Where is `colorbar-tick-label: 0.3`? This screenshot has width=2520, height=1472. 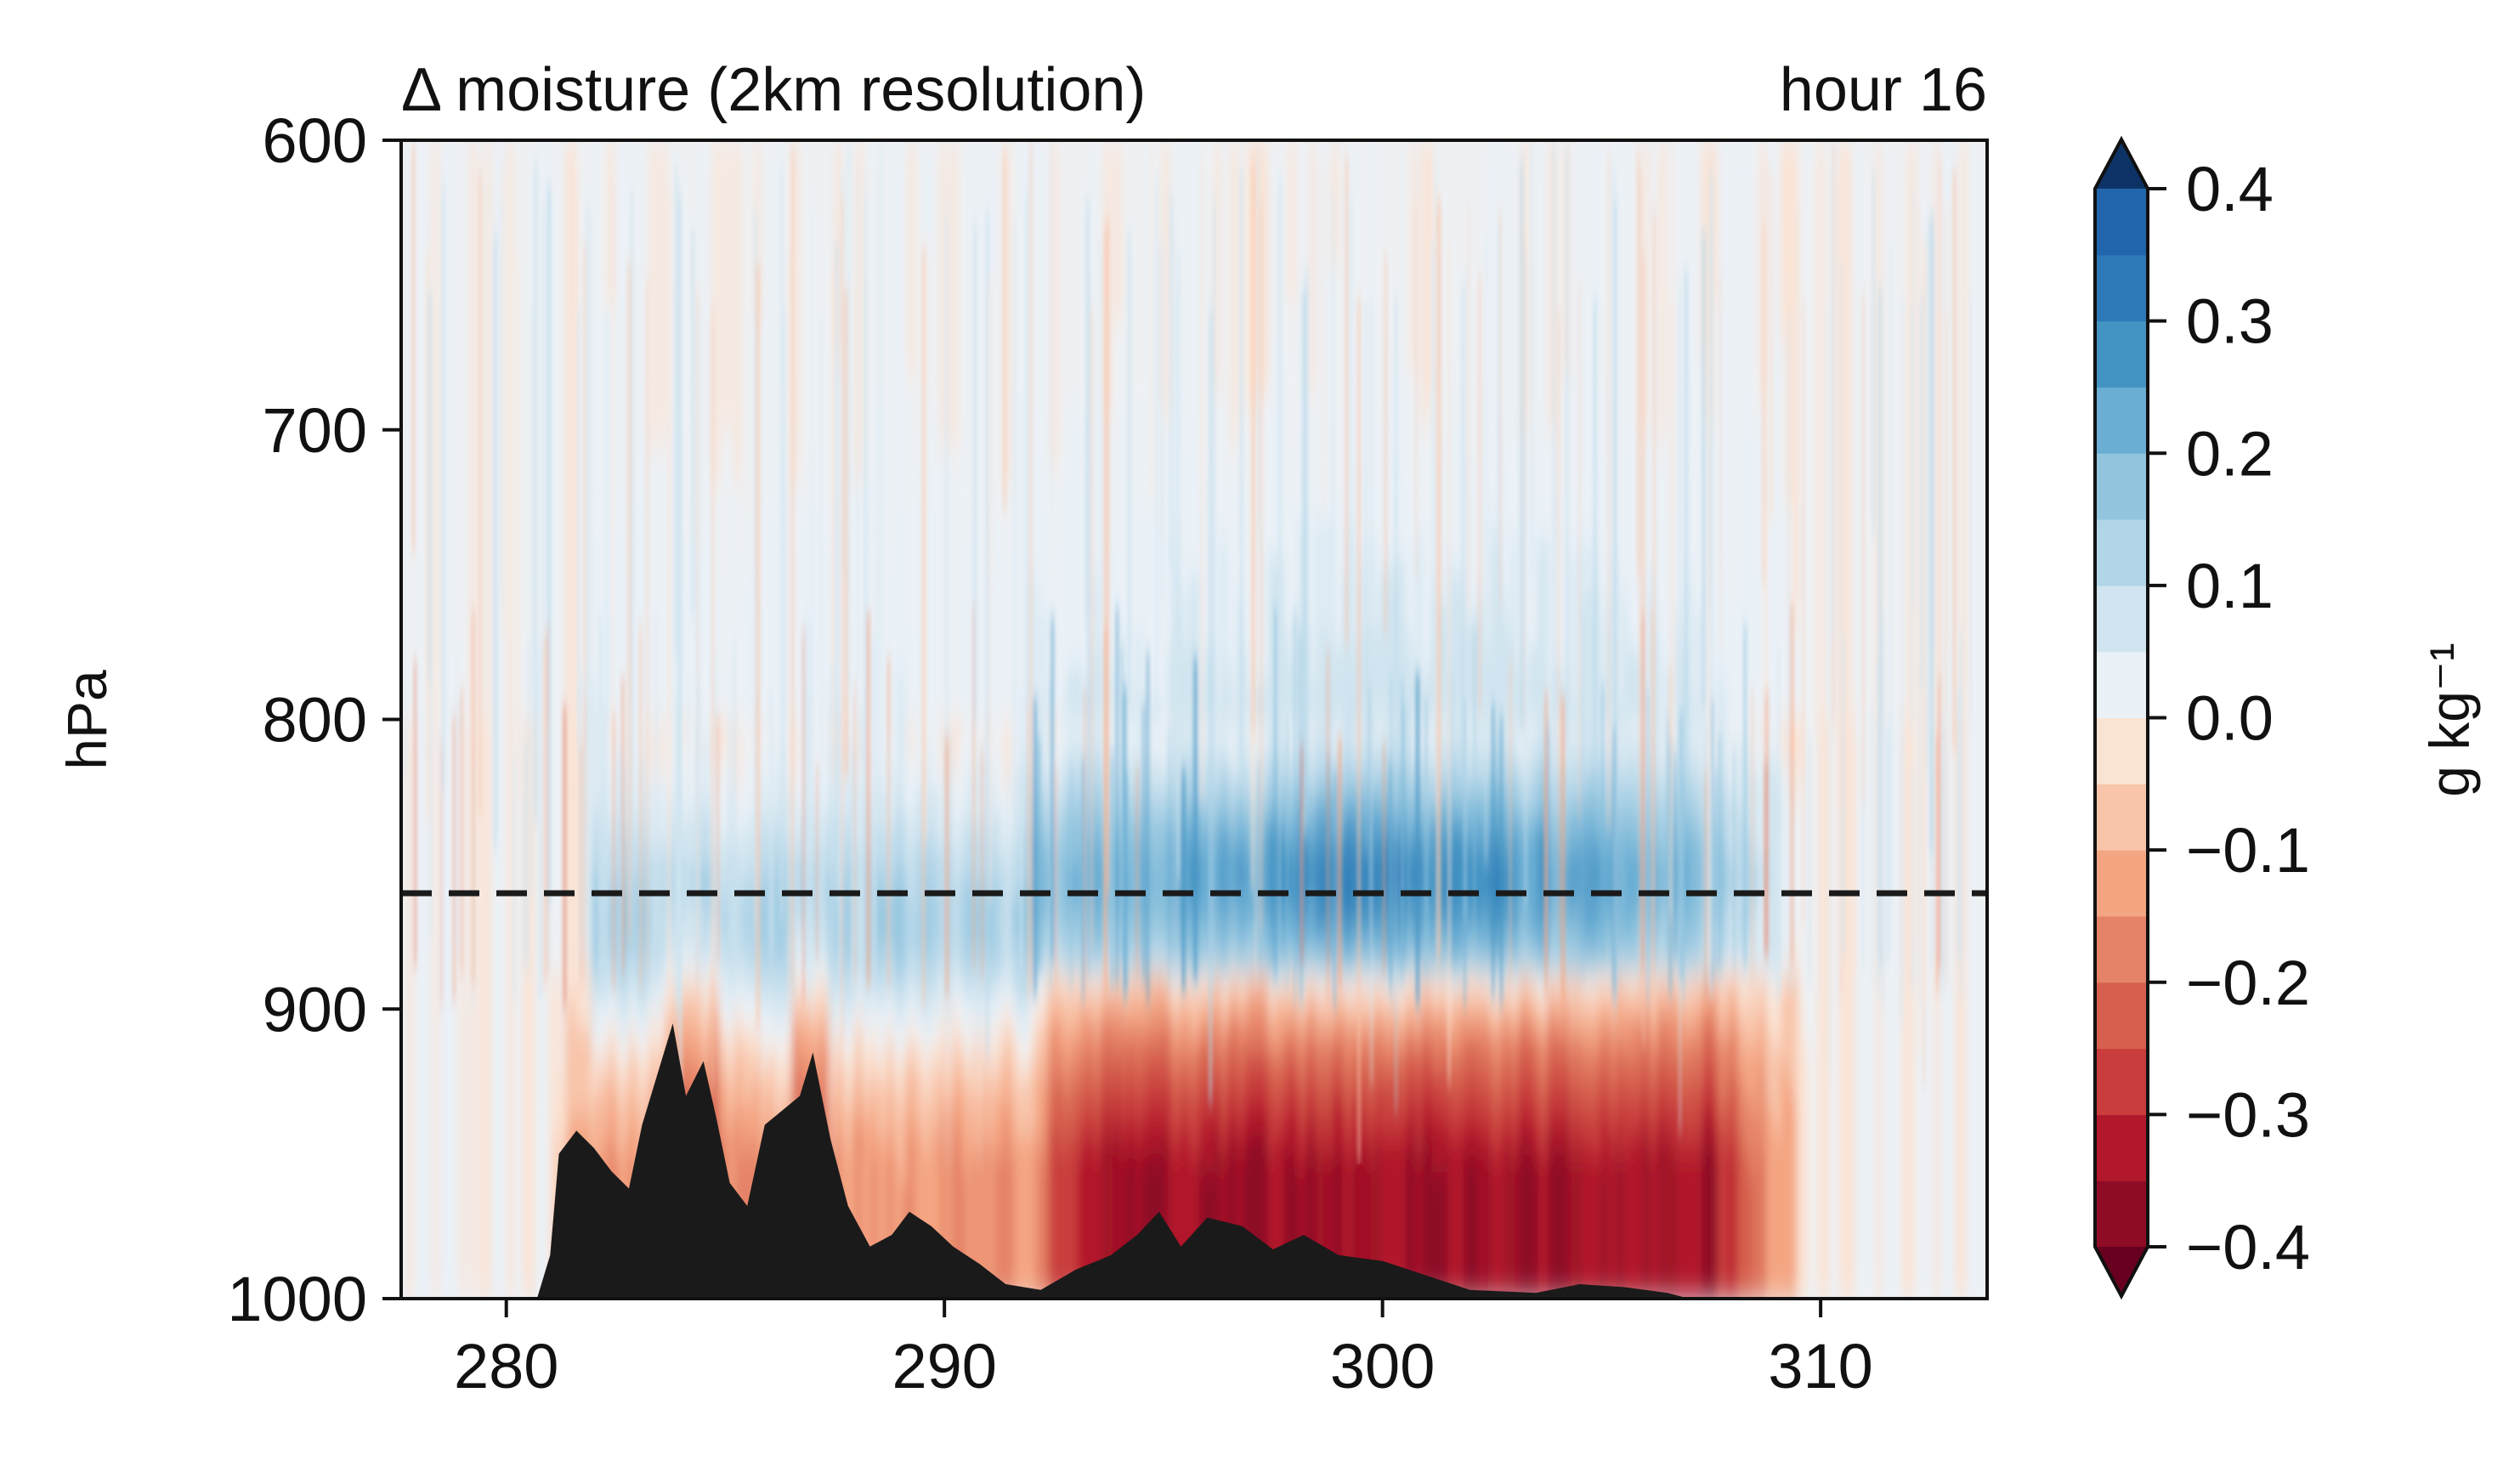
colorbar-tick-label: 0.3 is located at coordinates (2230, 321).